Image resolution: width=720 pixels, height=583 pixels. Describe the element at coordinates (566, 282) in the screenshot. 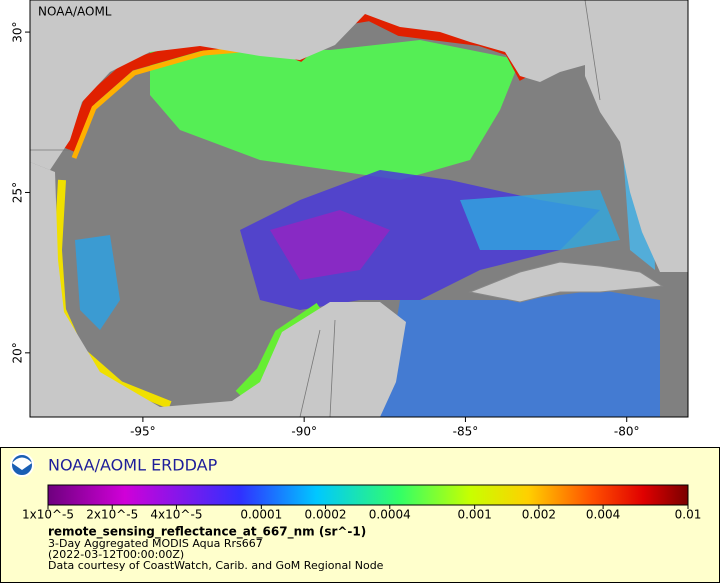

I see `cuba-land` at that location.